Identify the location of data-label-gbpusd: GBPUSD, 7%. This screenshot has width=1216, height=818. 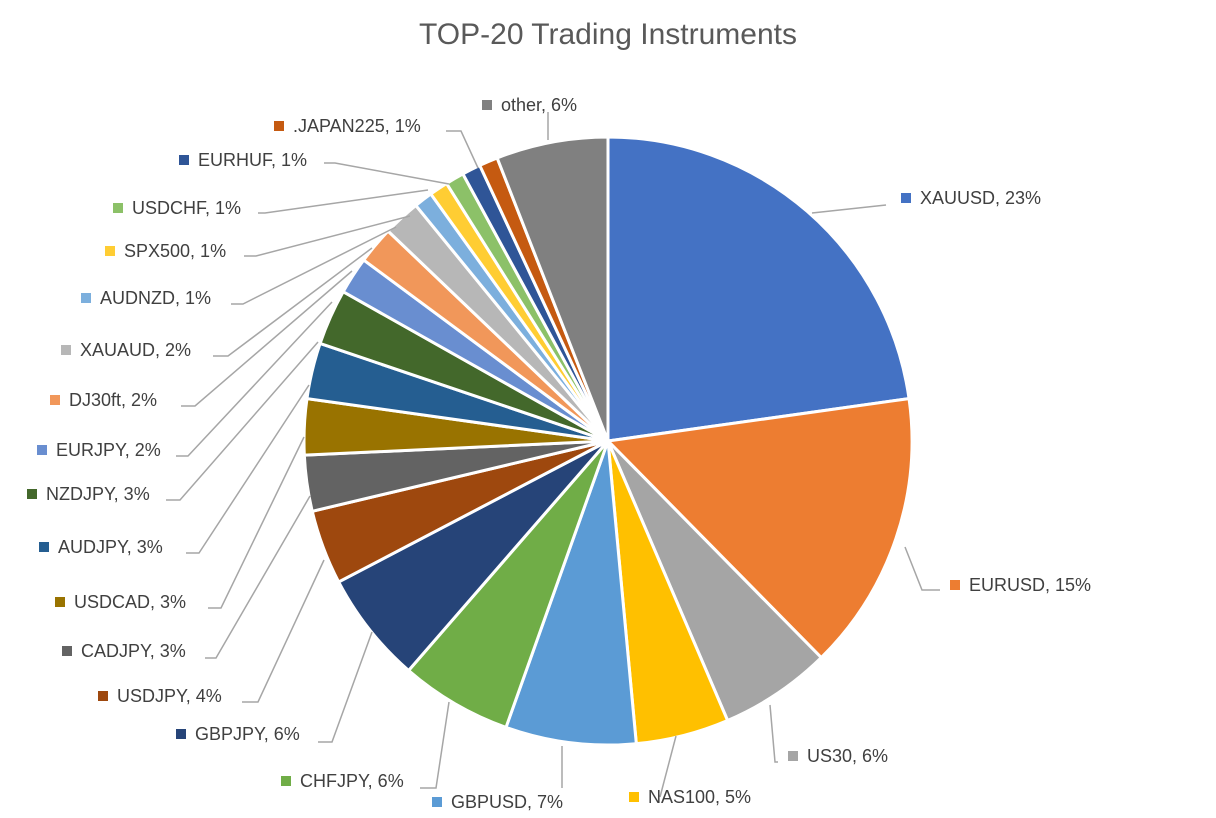
(507, 802).